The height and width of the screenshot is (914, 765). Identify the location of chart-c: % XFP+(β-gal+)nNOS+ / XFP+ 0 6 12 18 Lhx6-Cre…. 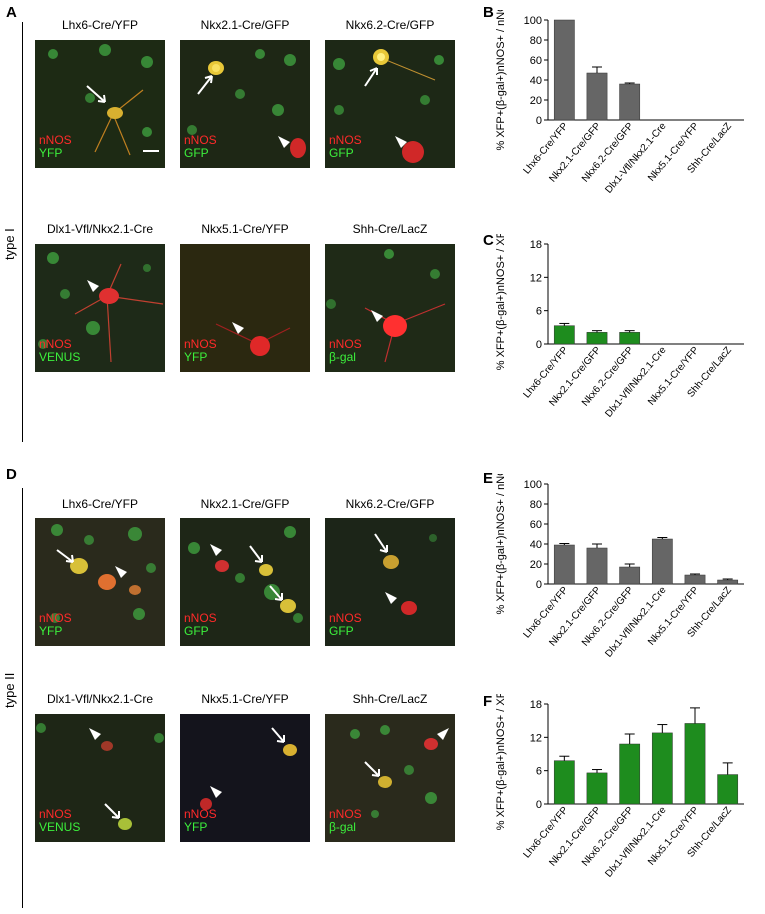
(625, 336).